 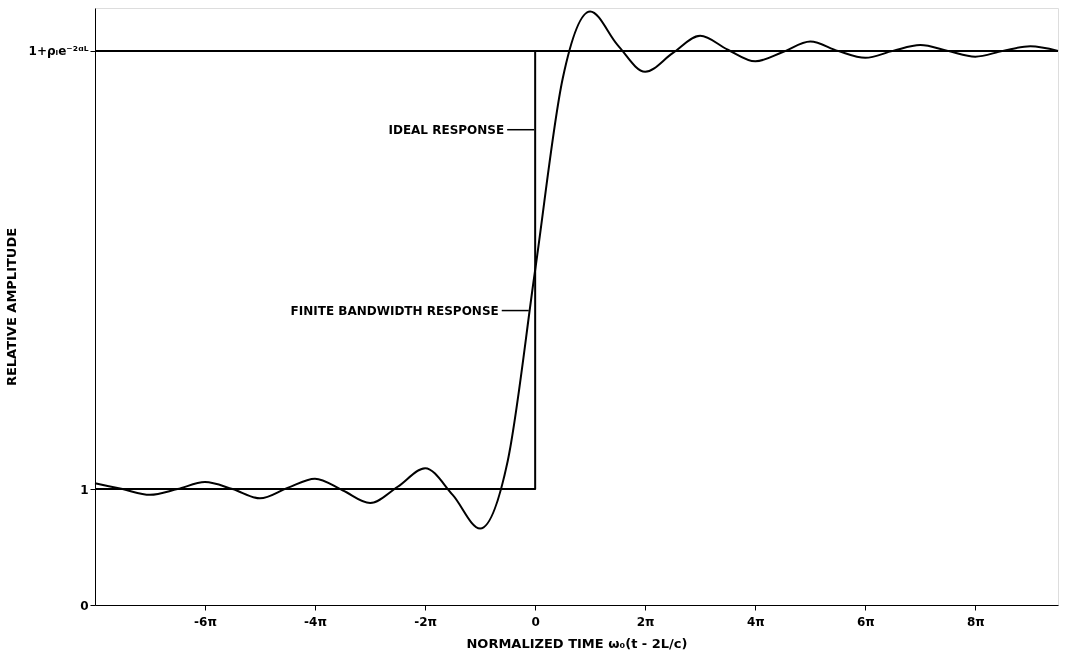 What do you see at coordinates (426, 621) in the screenshot?
I see `x-tick-label: -2π` at bounding box center [426, 621].